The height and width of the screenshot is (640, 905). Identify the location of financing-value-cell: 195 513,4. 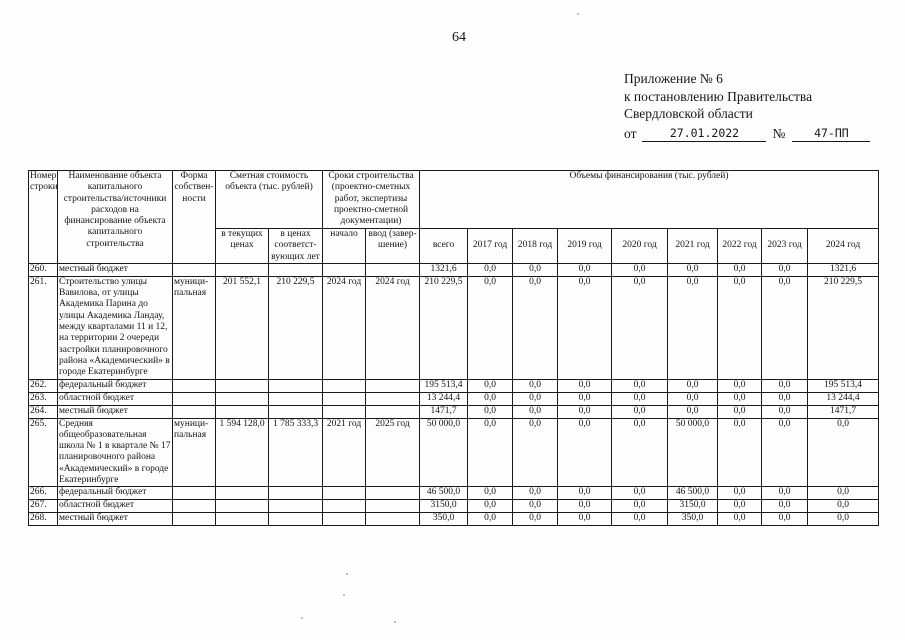
(843, 385).